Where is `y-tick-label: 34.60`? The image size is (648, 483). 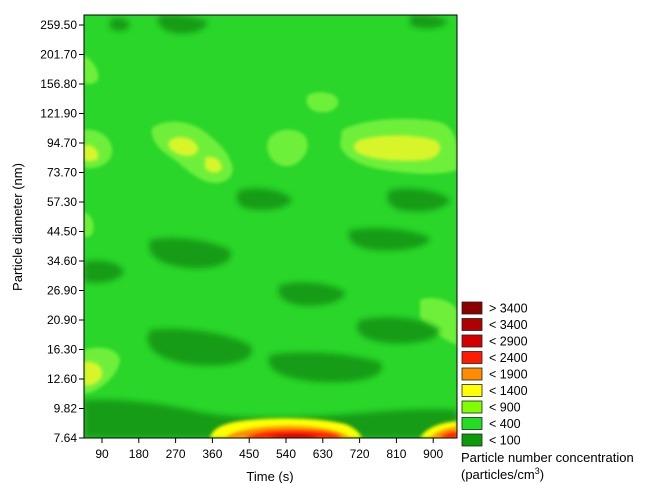
y-tick-label: 34.60 is located at coordinates (62, 261).